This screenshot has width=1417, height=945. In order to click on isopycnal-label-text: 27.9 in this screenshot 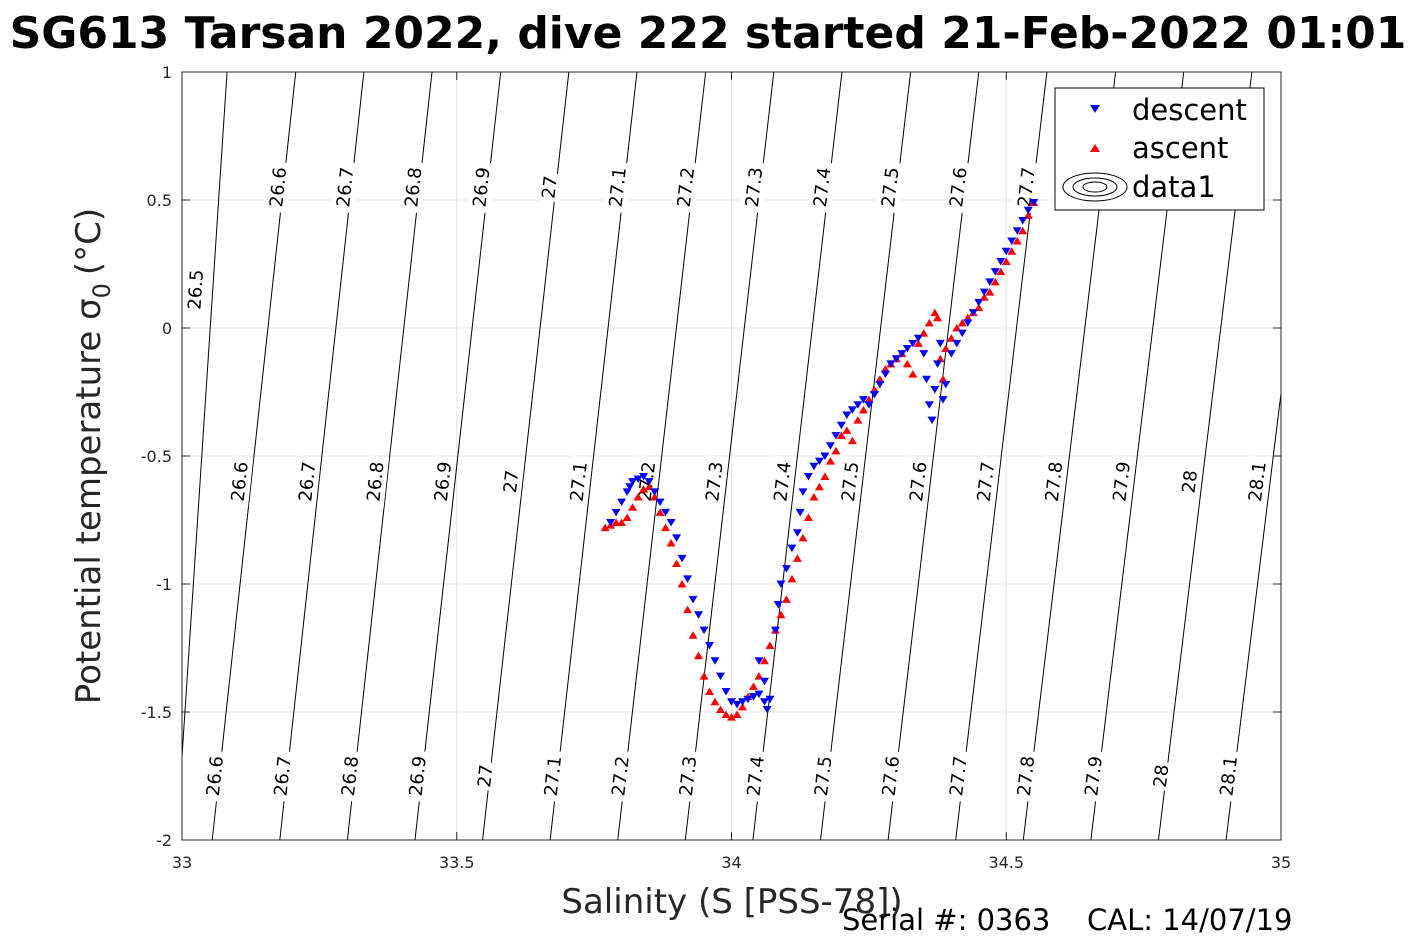, I will do `click(1094, 776)`.